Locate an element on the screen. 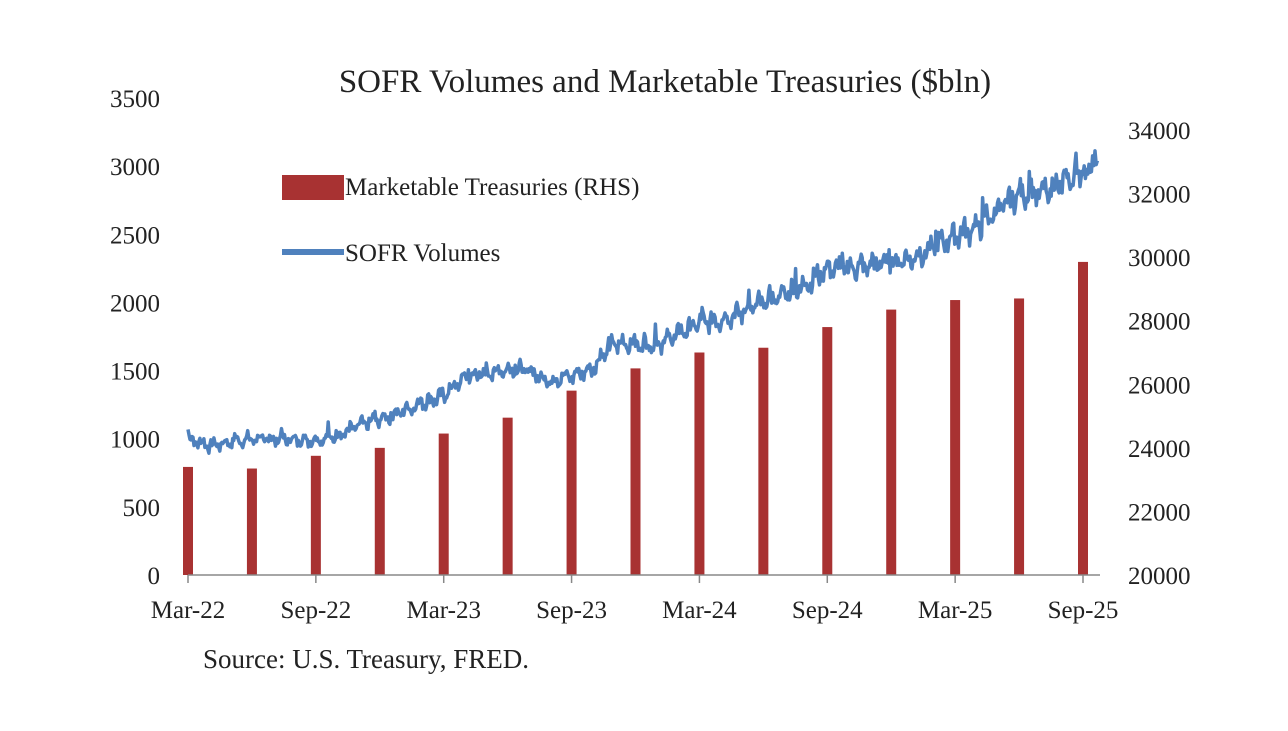 This screenshot has height=731, width=1288. y-left-tick-label: 500 is located at coordinates (142, 508).